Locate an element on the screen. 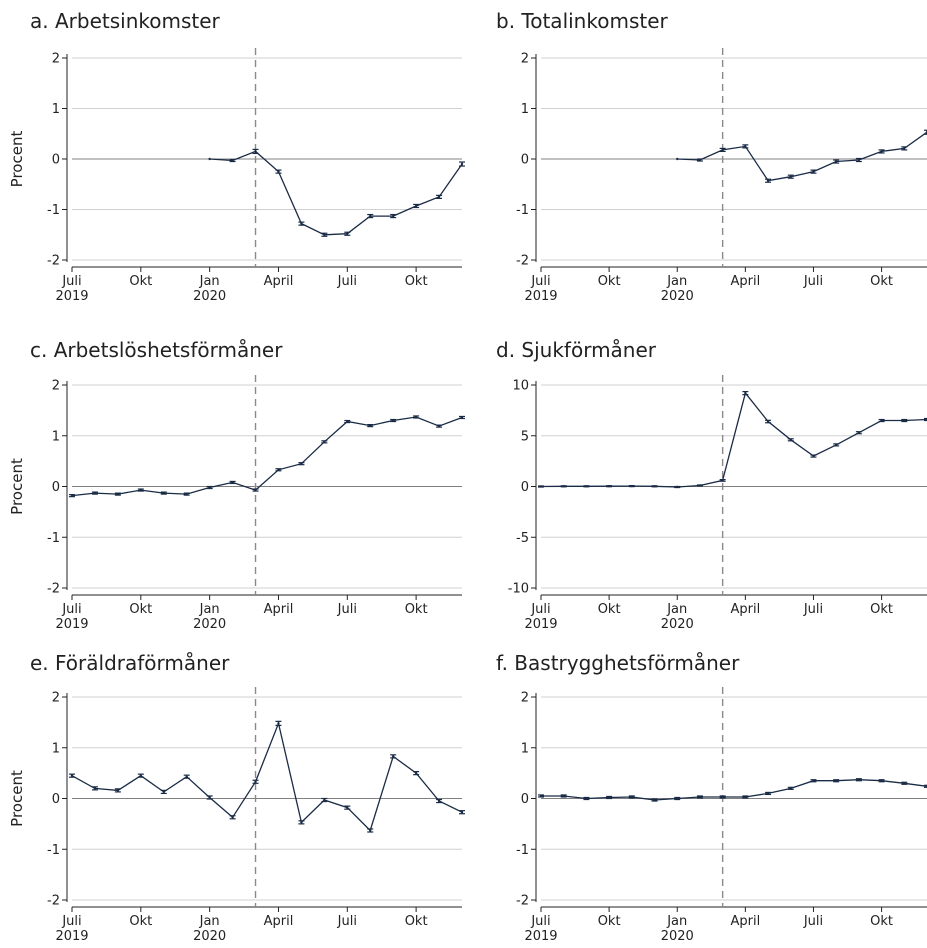  y-tick-label: 5 is located at coordinates (525, 436).